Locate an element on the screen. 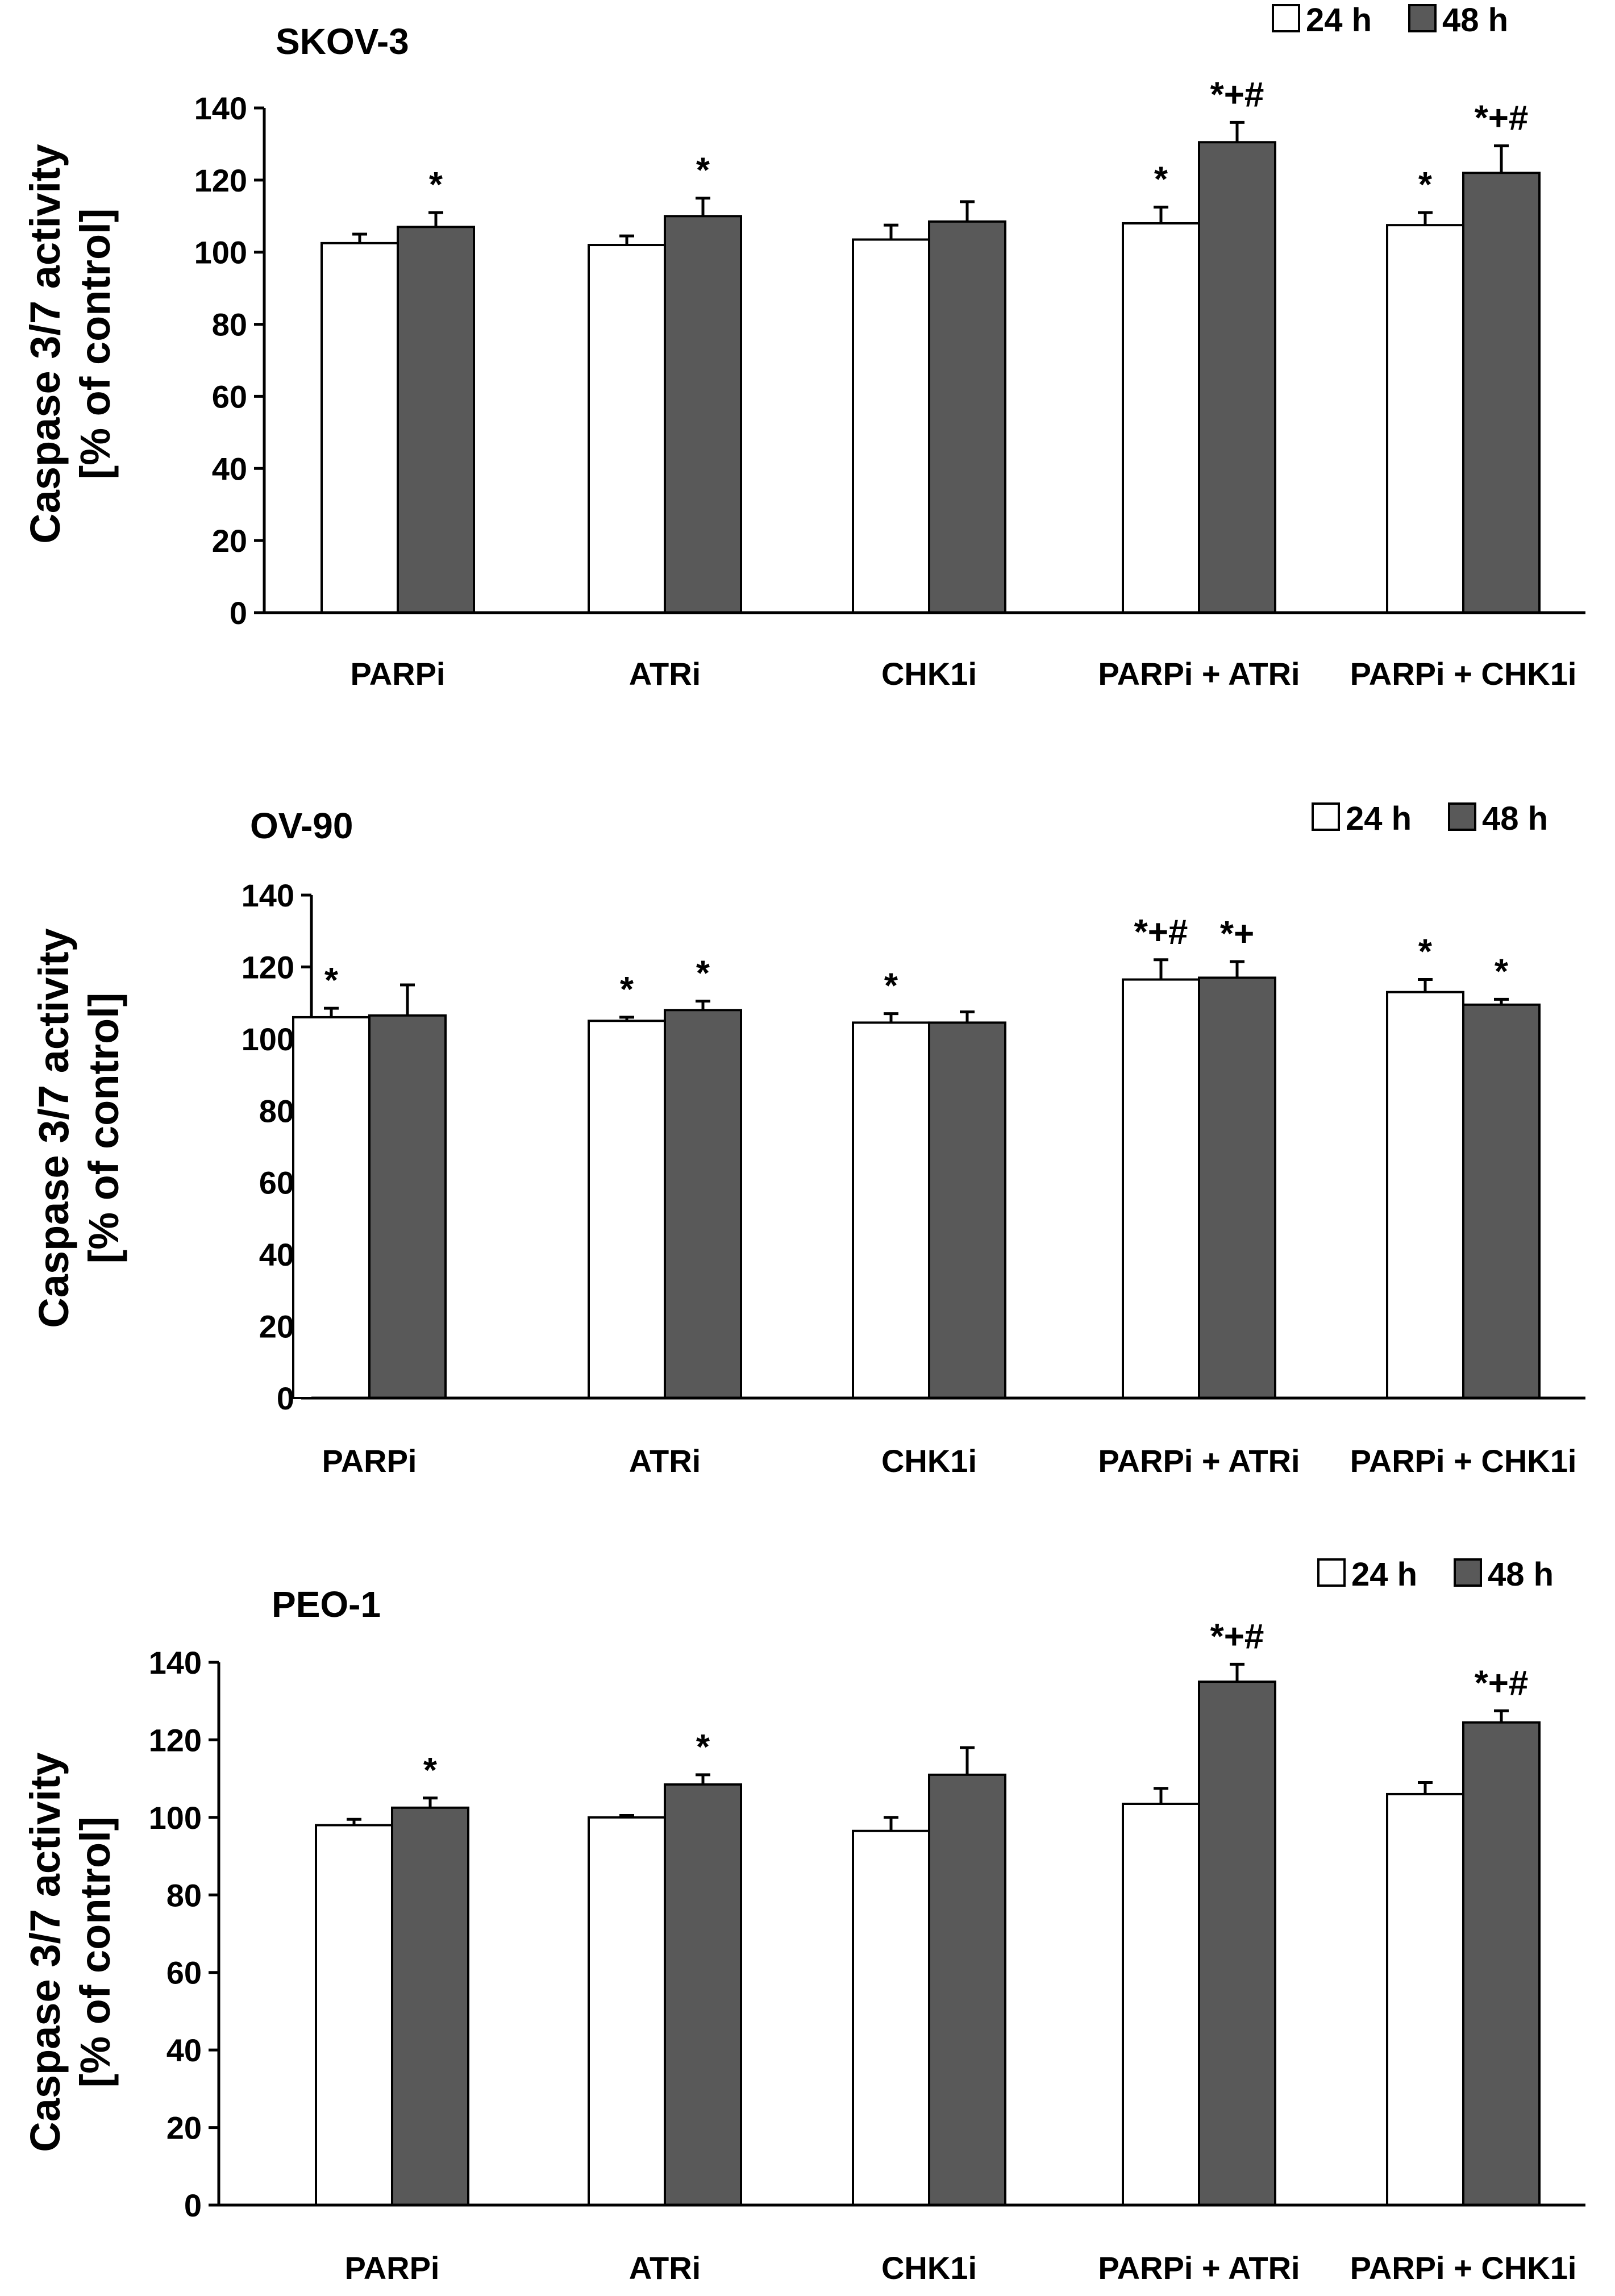 This screenshot has width=1615, height=2296. chart-title: SKOV-3 is located at coordinates (342, 41).